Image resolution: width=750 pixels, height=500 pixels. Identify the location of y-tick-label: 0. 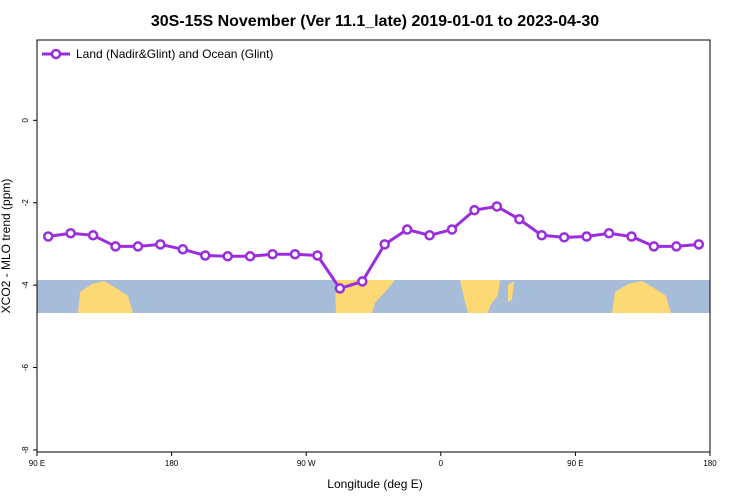
(25, 120).